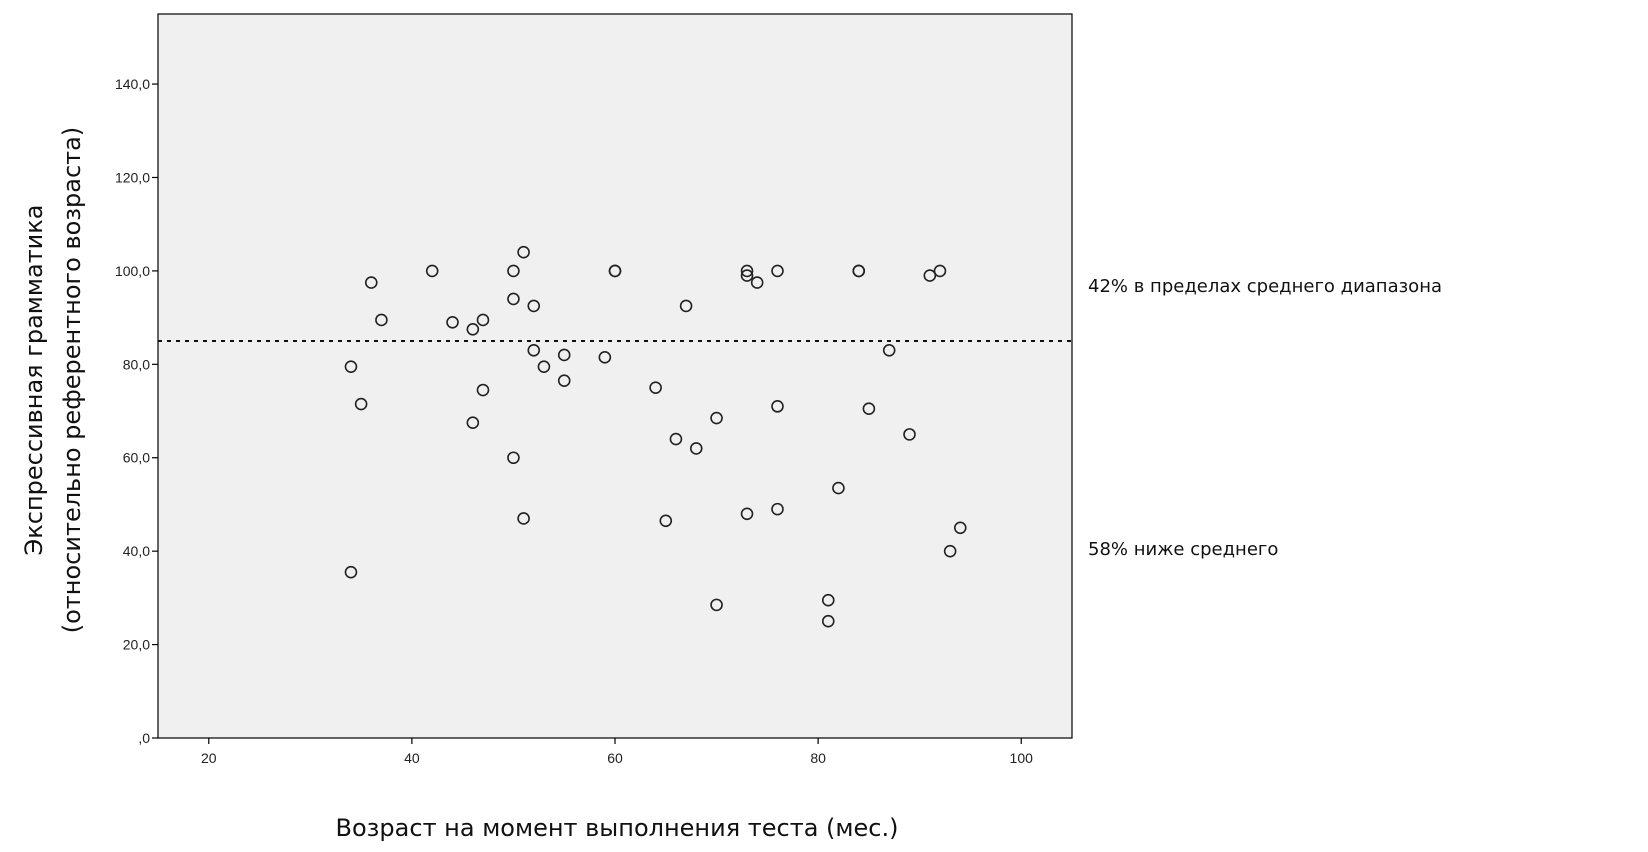 This screenshot has height=852, width=1648. I want to click on x-tick-label: 80, so click(818, 758).